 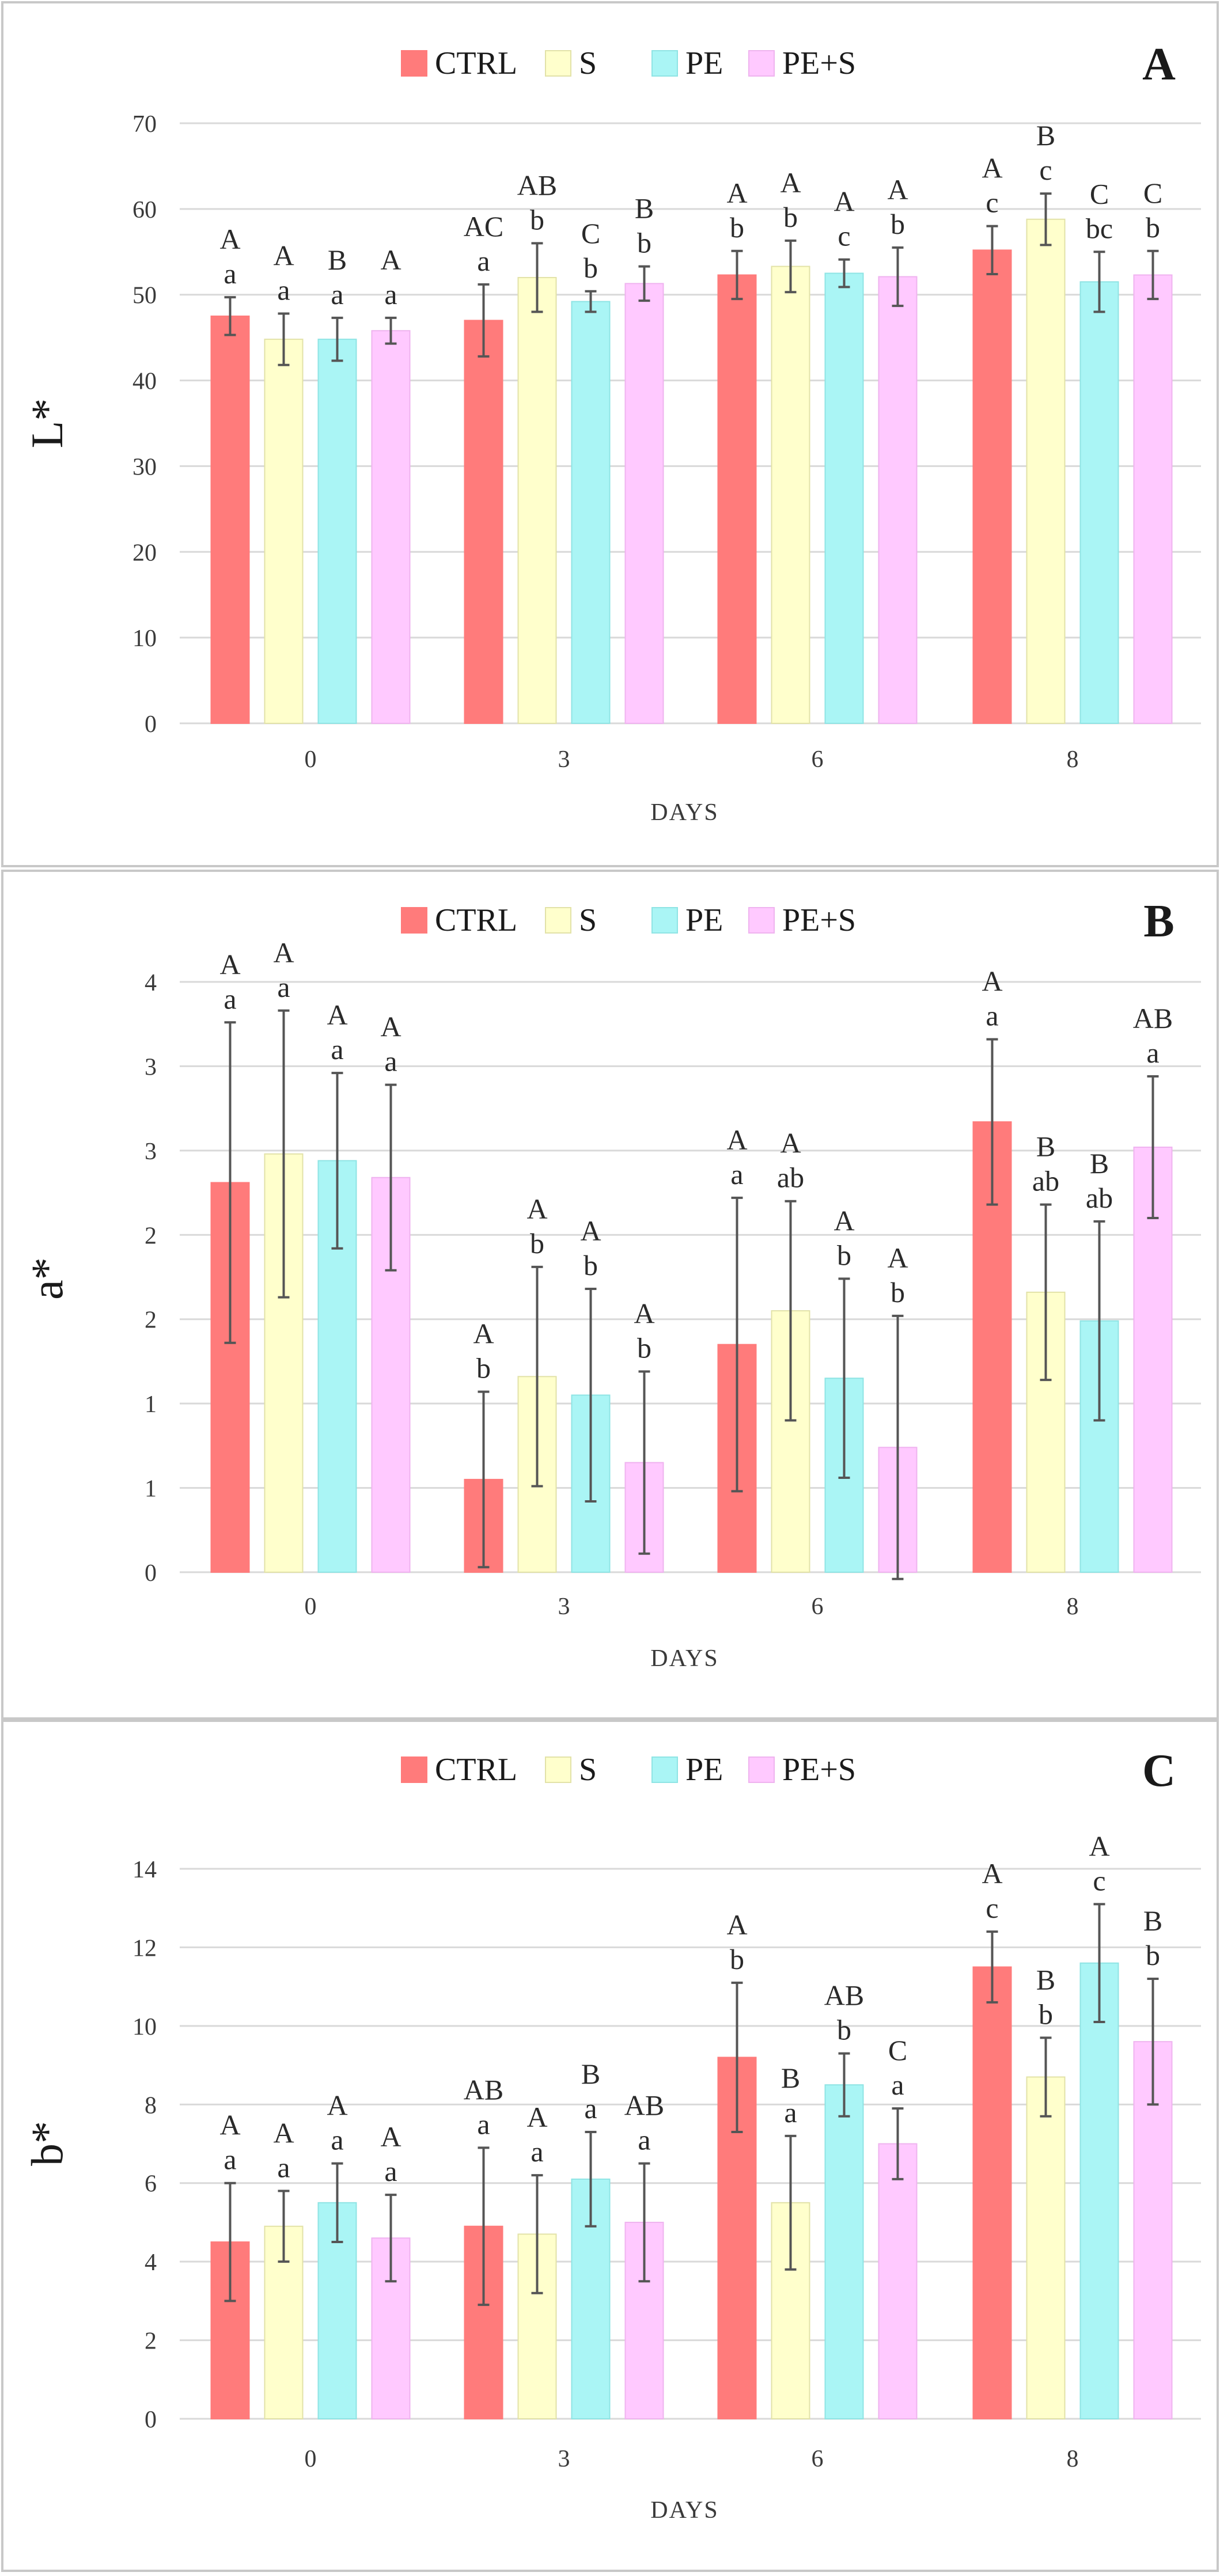 What do you see at coordinates (484, 2089) in the screenshot?
I see `significance-upper: AB` at bounding box center [484, 2089].